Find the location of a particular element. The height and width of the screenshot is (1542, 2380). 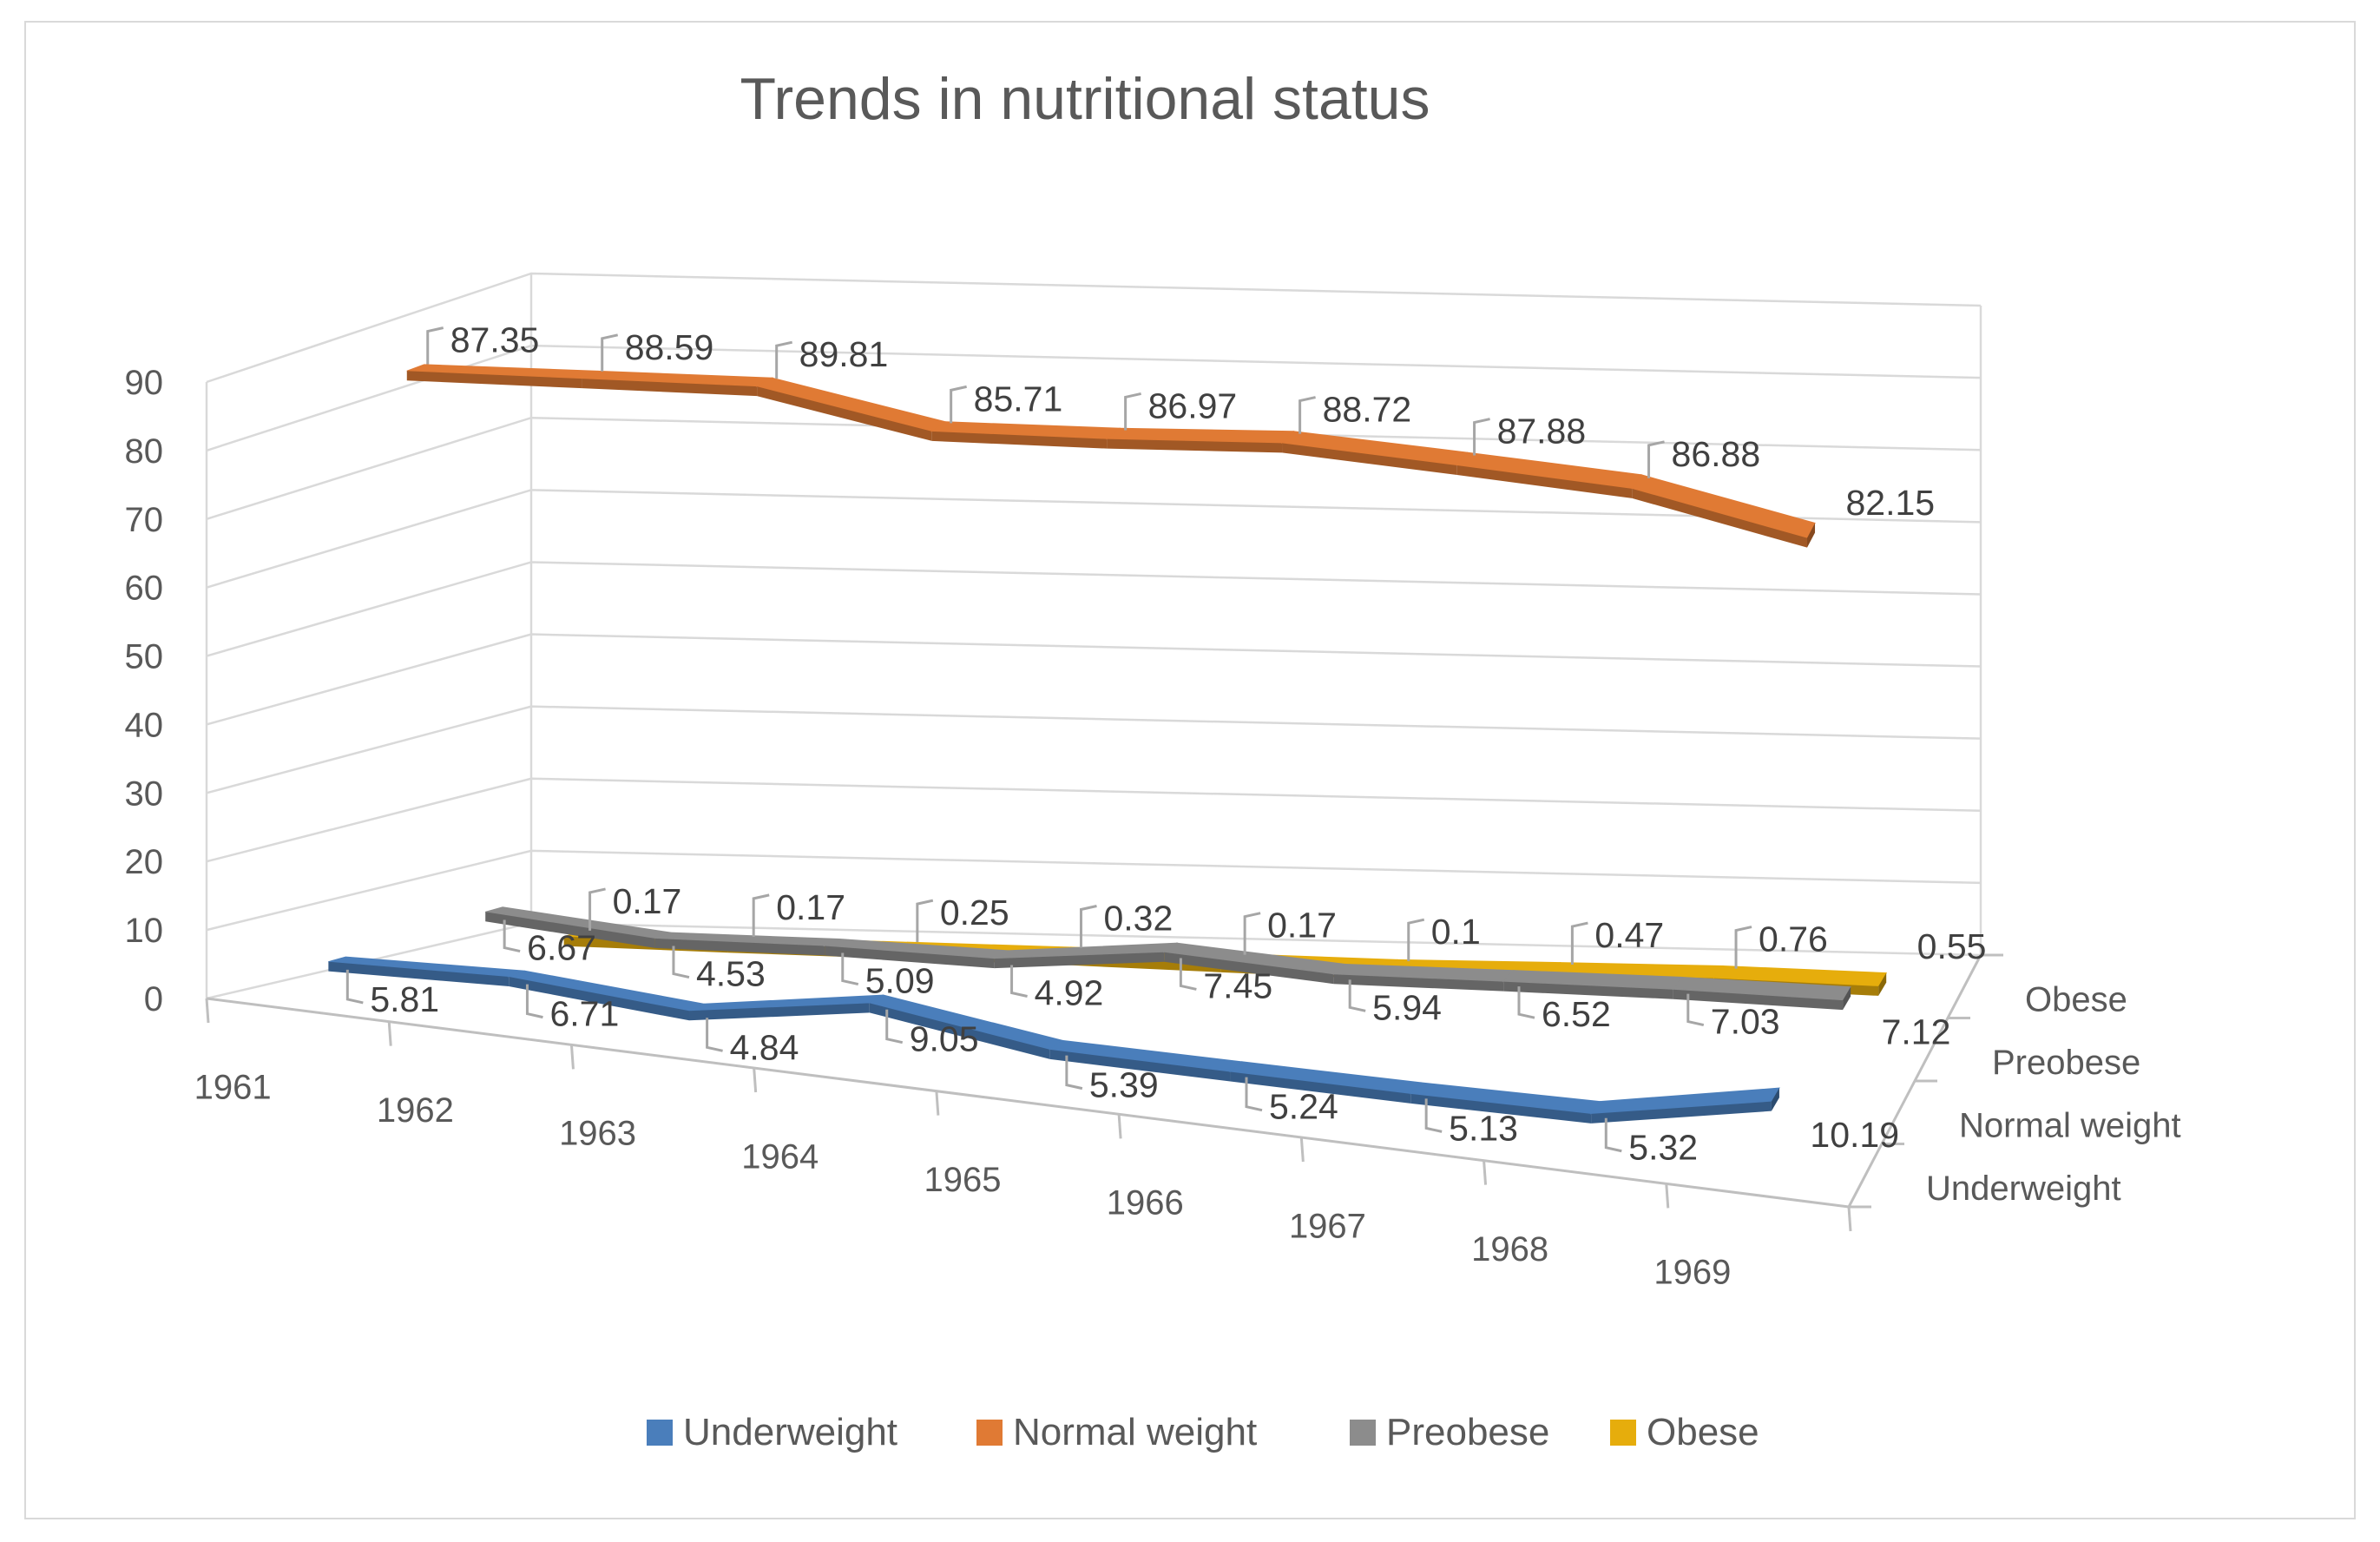

depth-tick-label: Normal weight is located at coordinates (2070, 1125).